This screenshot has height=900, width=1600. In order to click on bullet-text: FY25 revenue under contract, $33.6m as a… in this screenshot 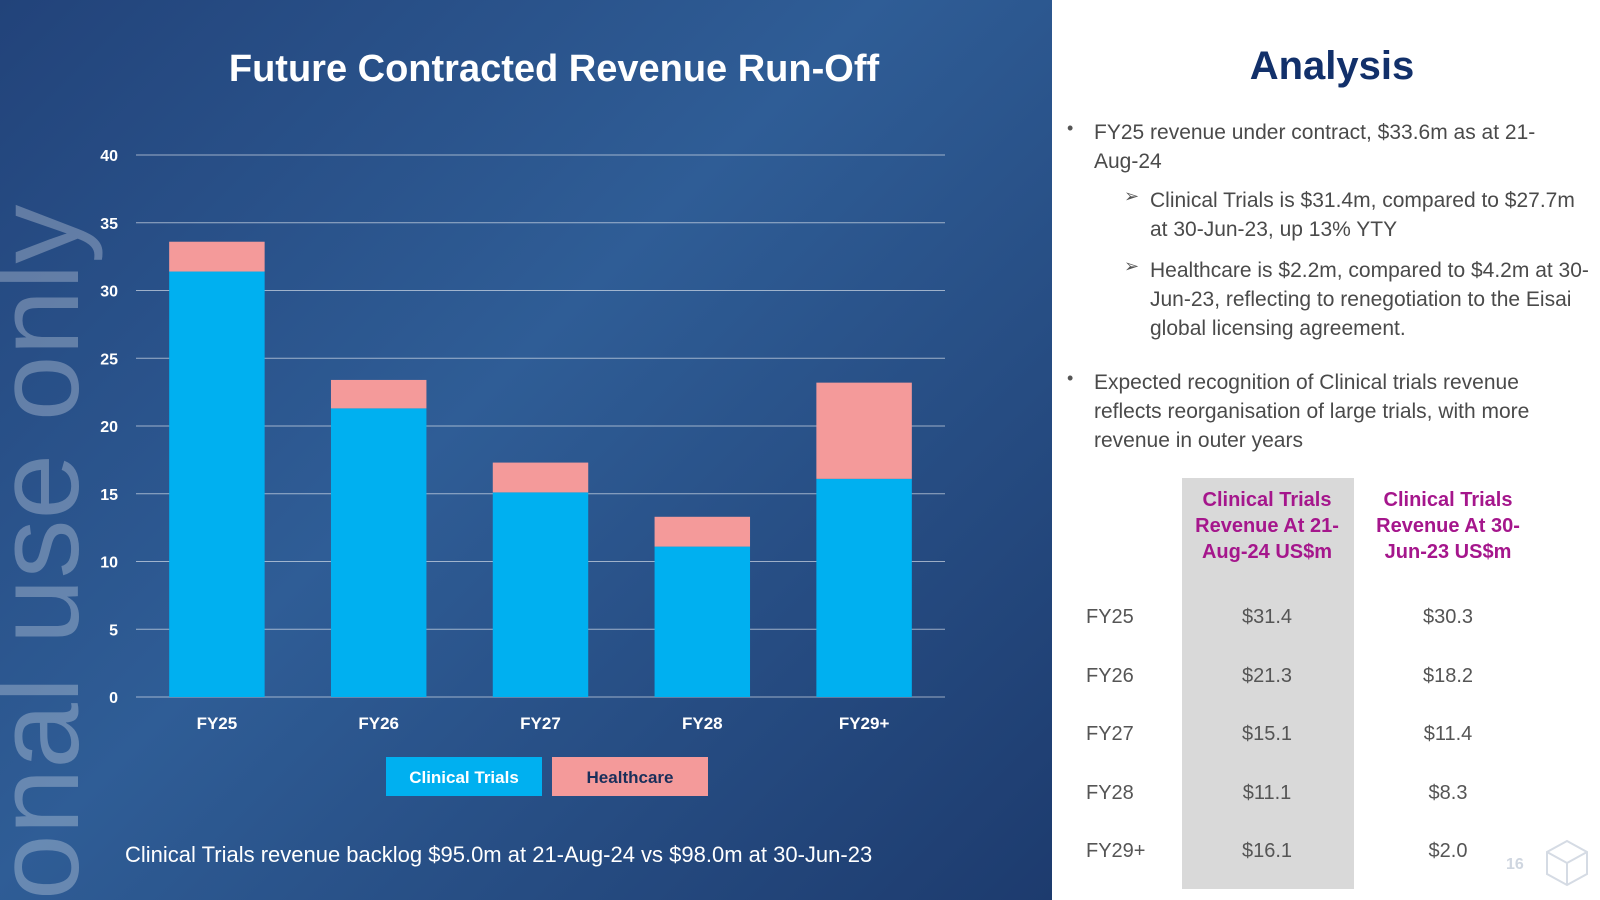, I will do `click(1315, 147)`.